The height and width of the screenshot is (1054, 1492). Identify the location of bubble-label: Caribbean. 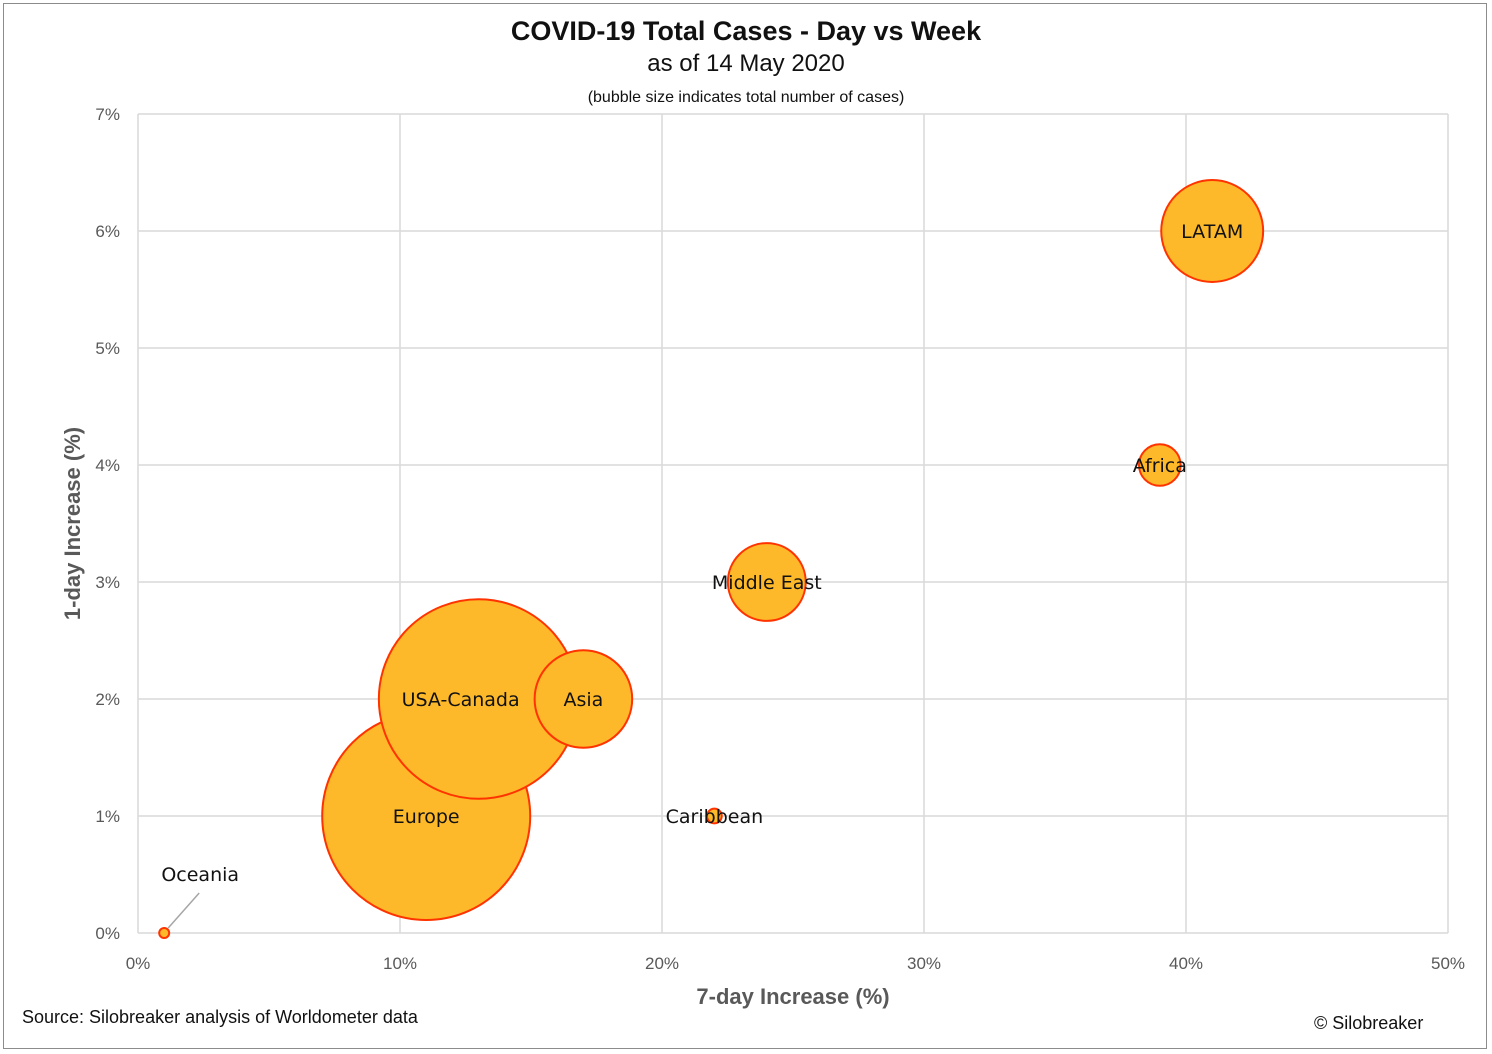
(715, 817).